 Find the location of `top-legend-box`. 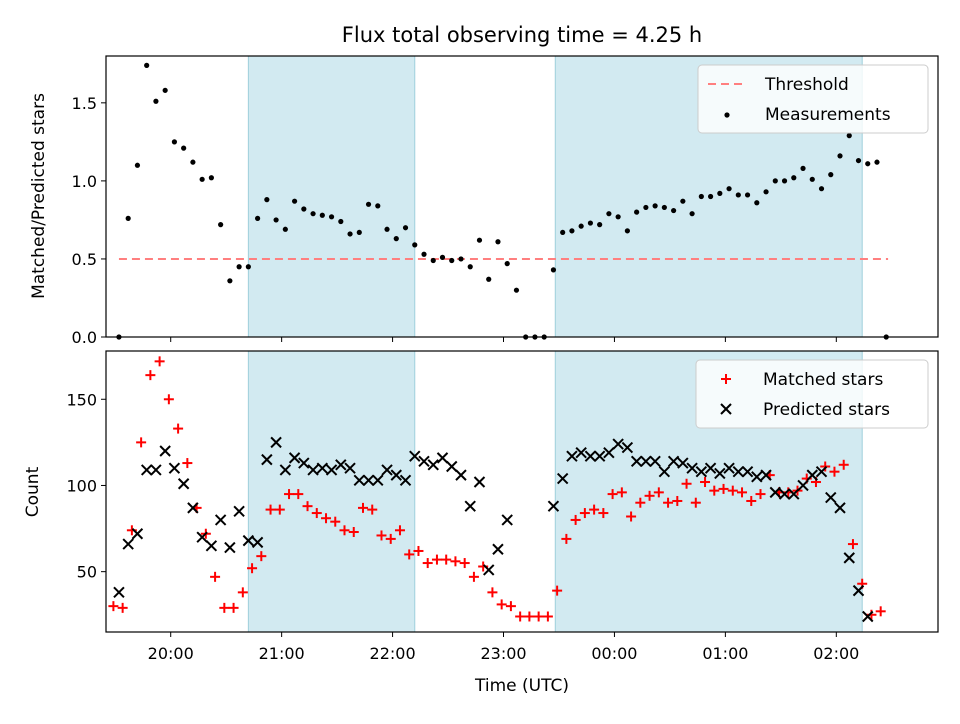

top-legend-box is located at coordinates (813, 99).